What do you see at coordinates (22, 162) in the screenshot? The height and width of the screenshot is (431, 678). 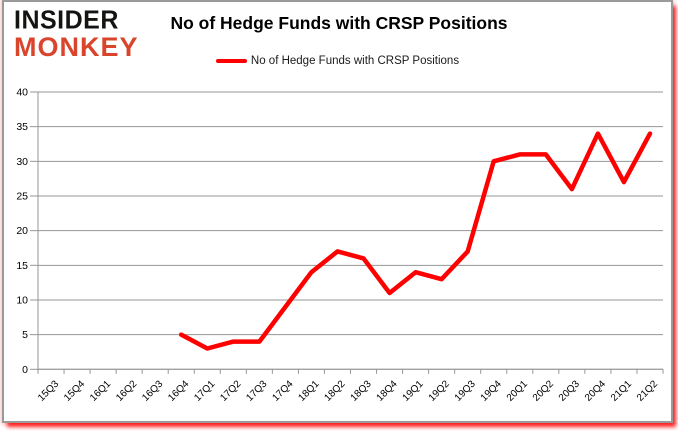 I see `y-axis-label-30: 30` at bounding box center [22, 162].